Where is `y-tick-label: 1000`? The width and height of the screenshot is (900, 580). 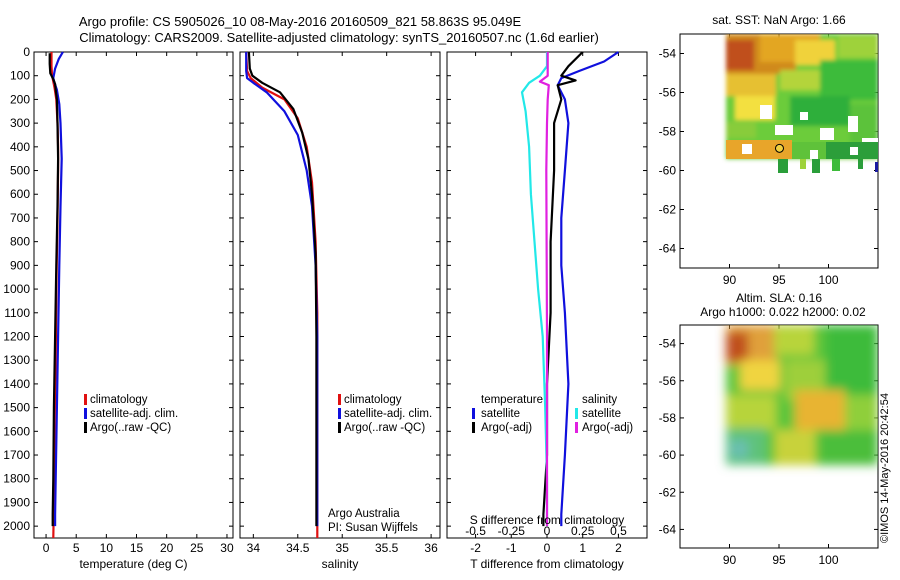 y-tick-label: 1000 is located at coordinates (16, 289).